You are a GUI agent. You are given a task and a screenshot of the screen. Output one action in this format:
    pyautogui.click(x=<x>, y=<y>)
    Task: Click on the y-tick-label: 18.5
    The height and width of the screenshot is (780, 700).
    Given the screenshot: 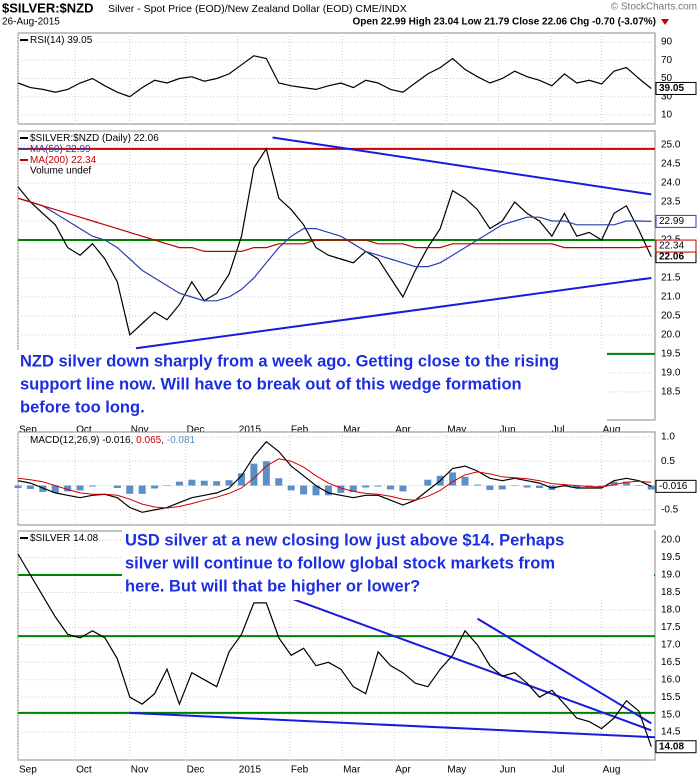 What is the action you would take?
    pyautogui.click(x=671, y=592)
    